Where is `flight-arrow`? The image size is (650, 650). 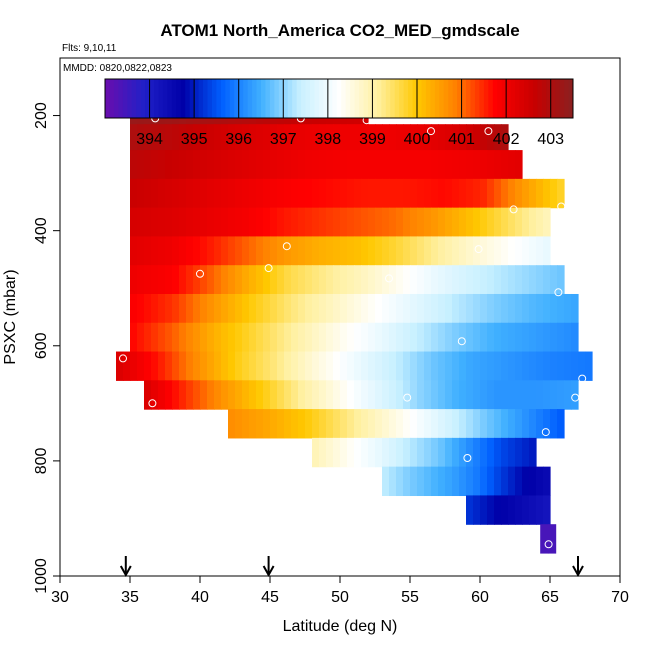
flight-arrow is located at coordinates (268, 567).